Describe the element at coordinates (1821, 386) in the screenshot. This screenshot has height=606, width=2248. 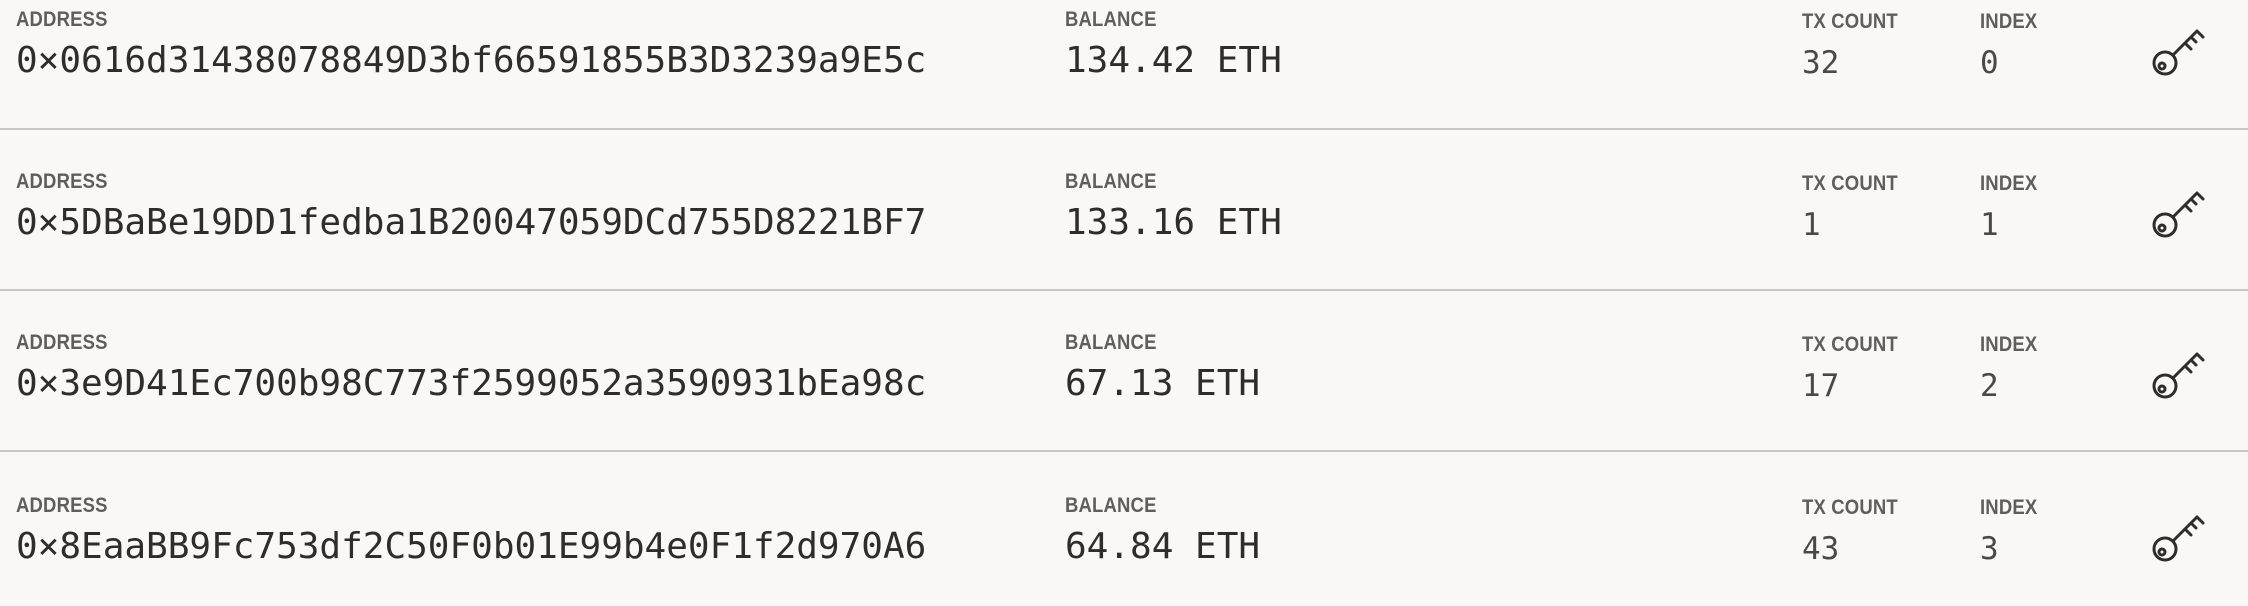
I see `tx-count-value: 17` at that location.